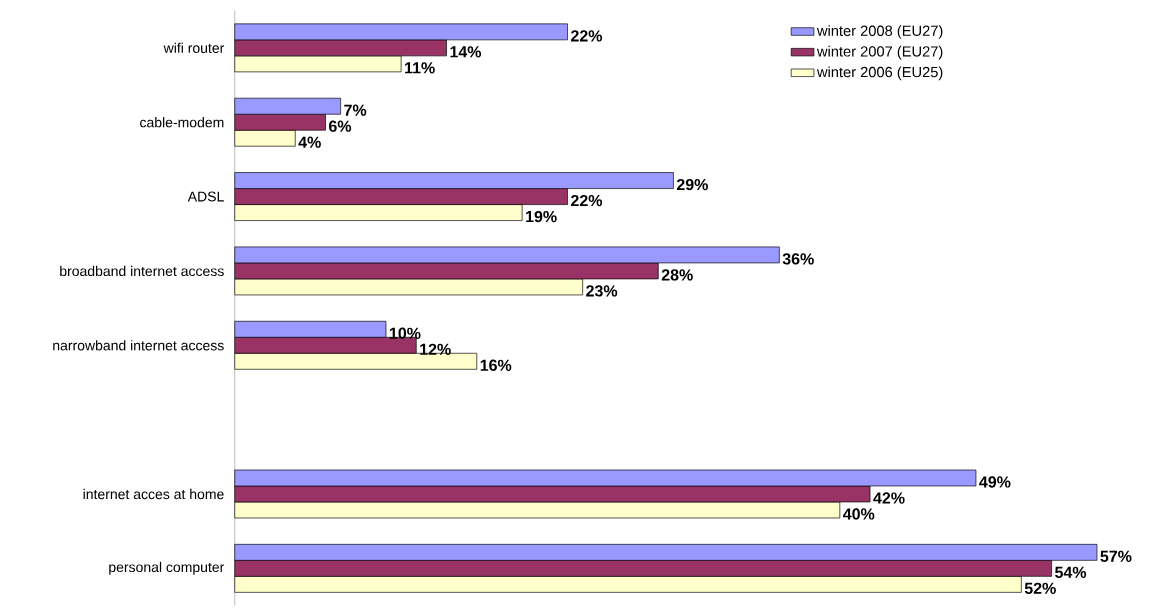 Image resolution: width=1151 pixels, height=608 pixels. I want to click on data-label: 36%, so click(798, 259).